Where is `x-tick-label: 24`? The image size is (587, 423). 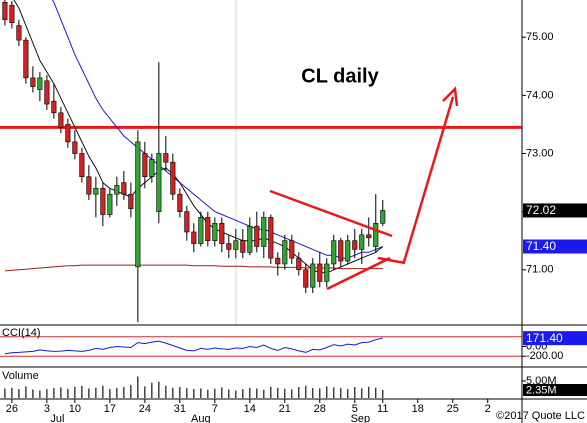
x-tick-label: 24 is located at coordinates (145, 409).